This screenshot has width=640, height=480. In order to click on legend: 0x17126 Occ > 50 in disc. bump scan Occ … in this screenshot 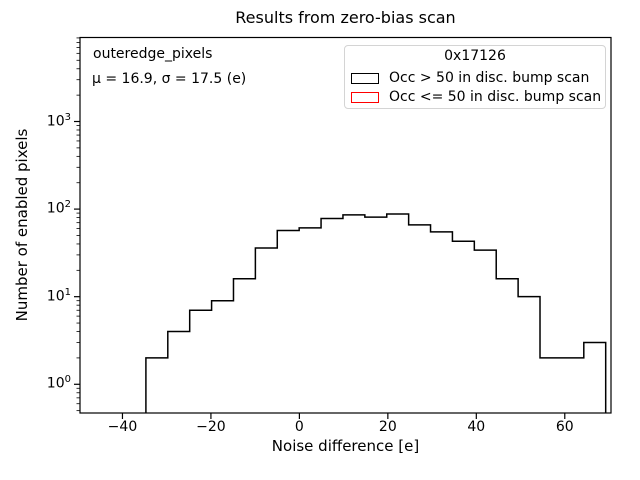, I will do `click(475, 77)`.